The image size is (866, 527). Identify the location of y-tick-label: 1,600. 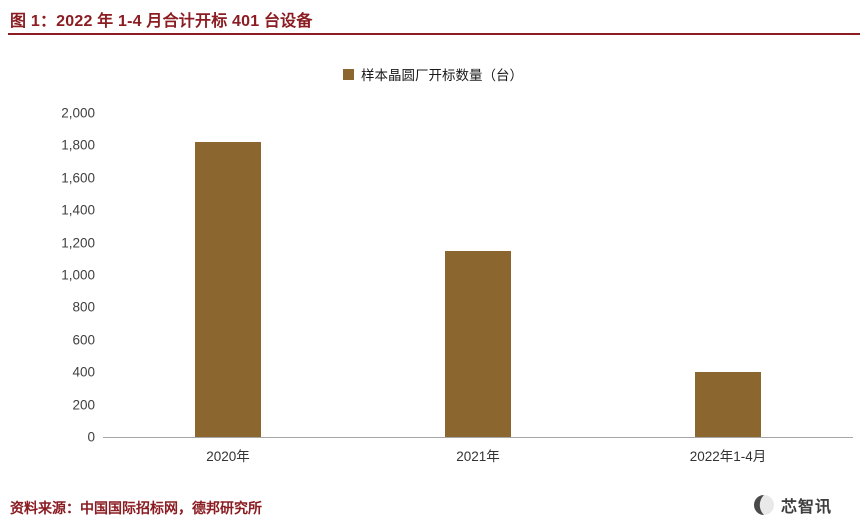
(78, 178).